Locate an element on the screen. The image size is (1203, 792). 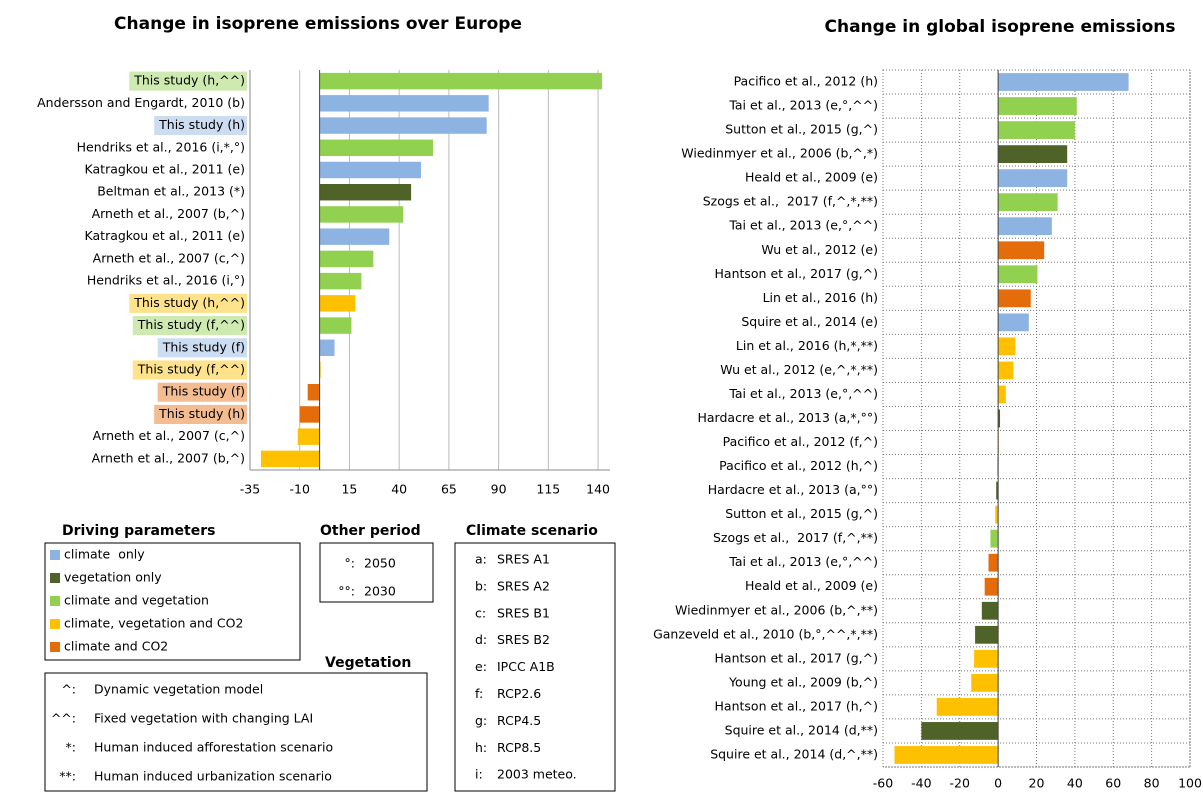
note-symbol: a: is located at coordinates (481, 559).